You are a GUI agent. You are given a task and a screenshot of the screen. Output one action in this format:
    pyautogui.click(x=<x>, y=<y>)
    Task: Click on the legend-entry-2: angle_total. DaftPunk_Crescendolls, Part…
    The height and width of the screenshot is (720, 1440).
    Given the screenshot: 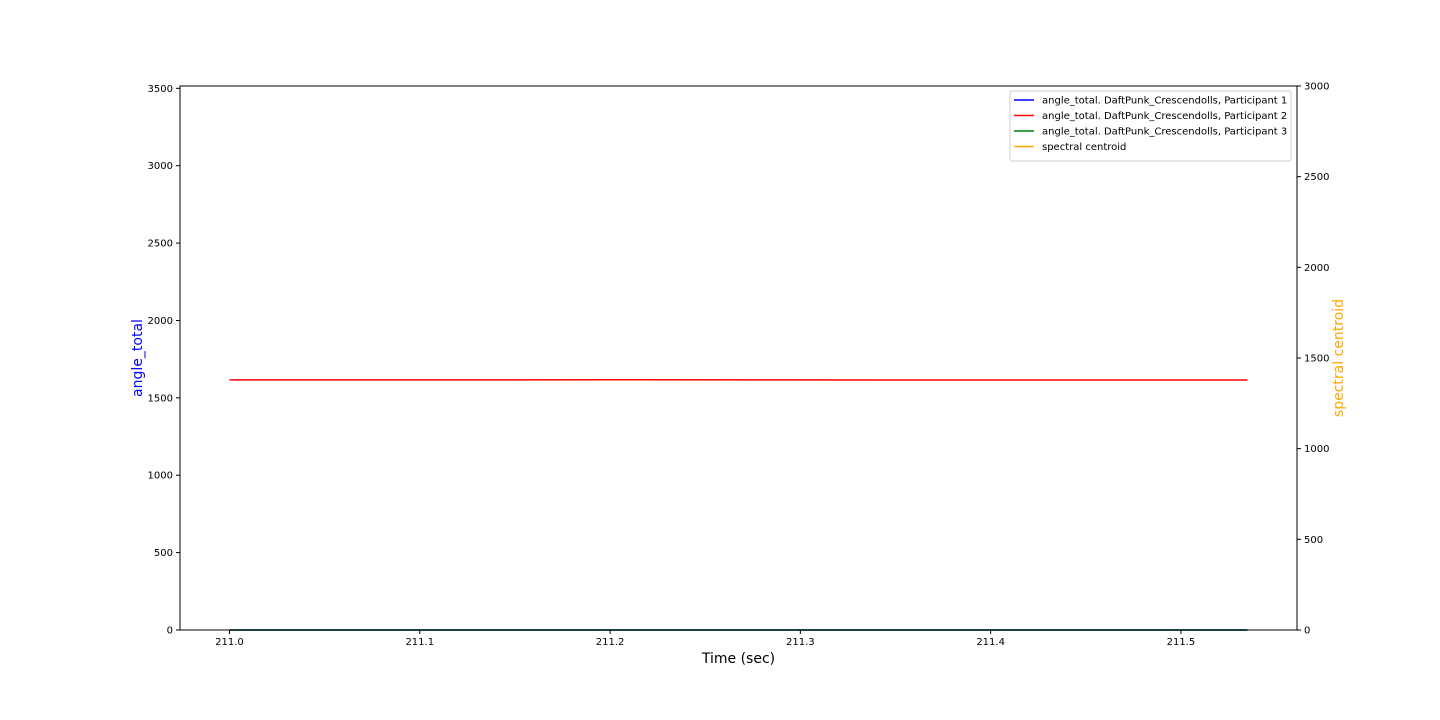 What is the action you would take?
    pyautogui.click(x=1164, y=116)
    